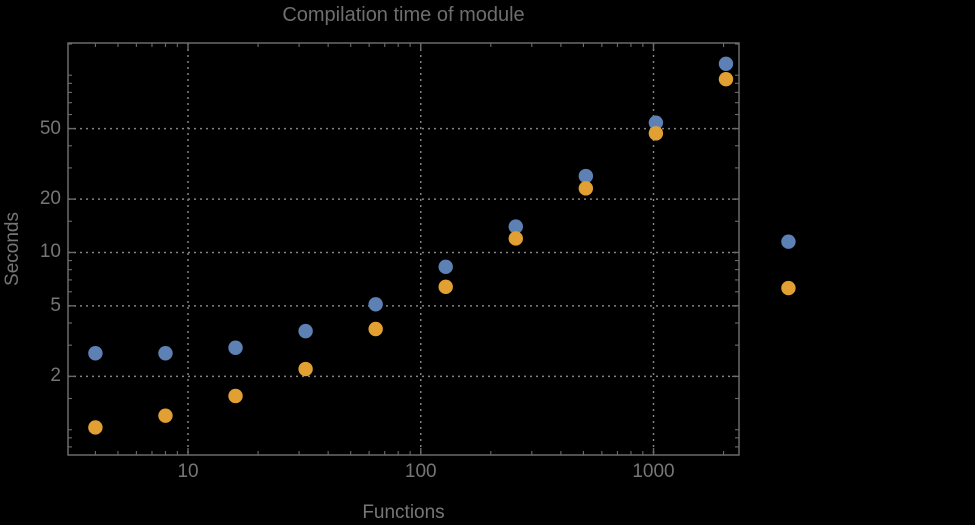  What do you see at coordinates (403, 512) in the screenshot?
I see `x-axis-label: Functions` at bounding box center [403, 512].